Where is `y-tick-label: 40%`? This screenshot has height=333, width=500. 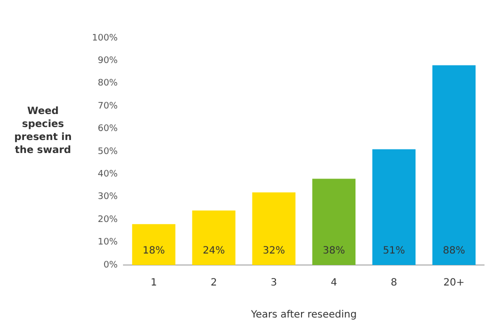
y-tick-label: 40% is located at coordinates (108, 175).